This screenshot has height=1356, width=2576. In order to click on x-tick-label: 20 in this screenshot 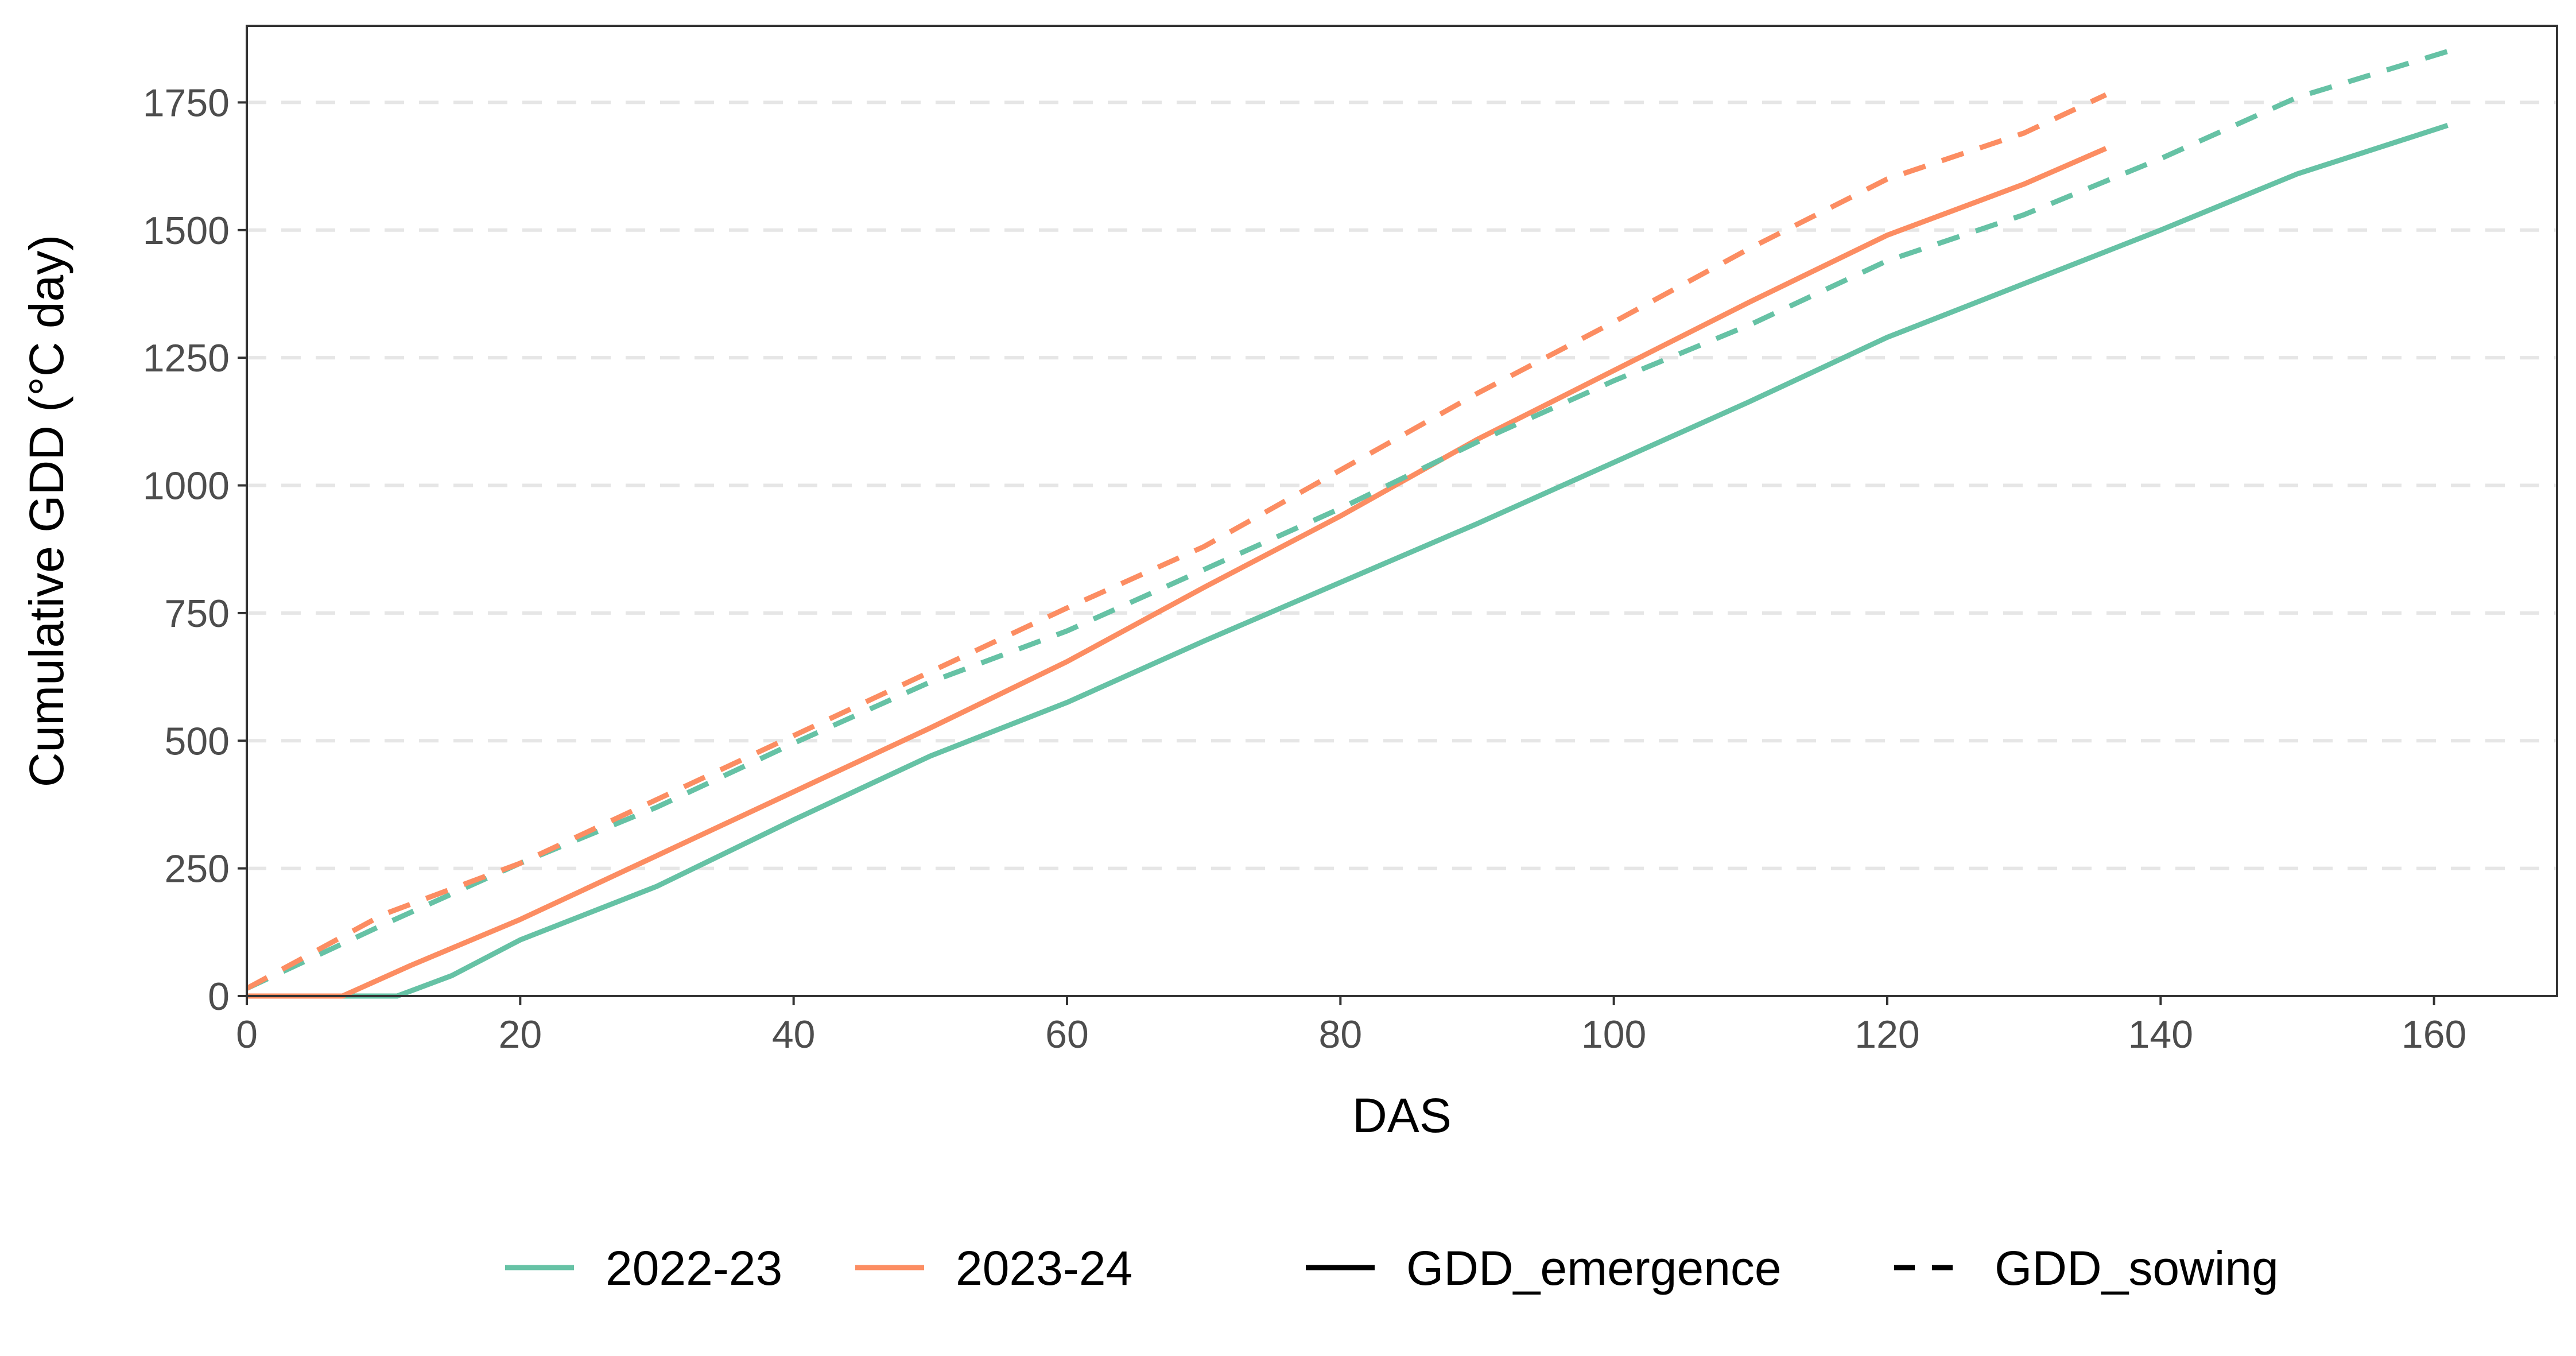, I will do `click(520, 1034)`.